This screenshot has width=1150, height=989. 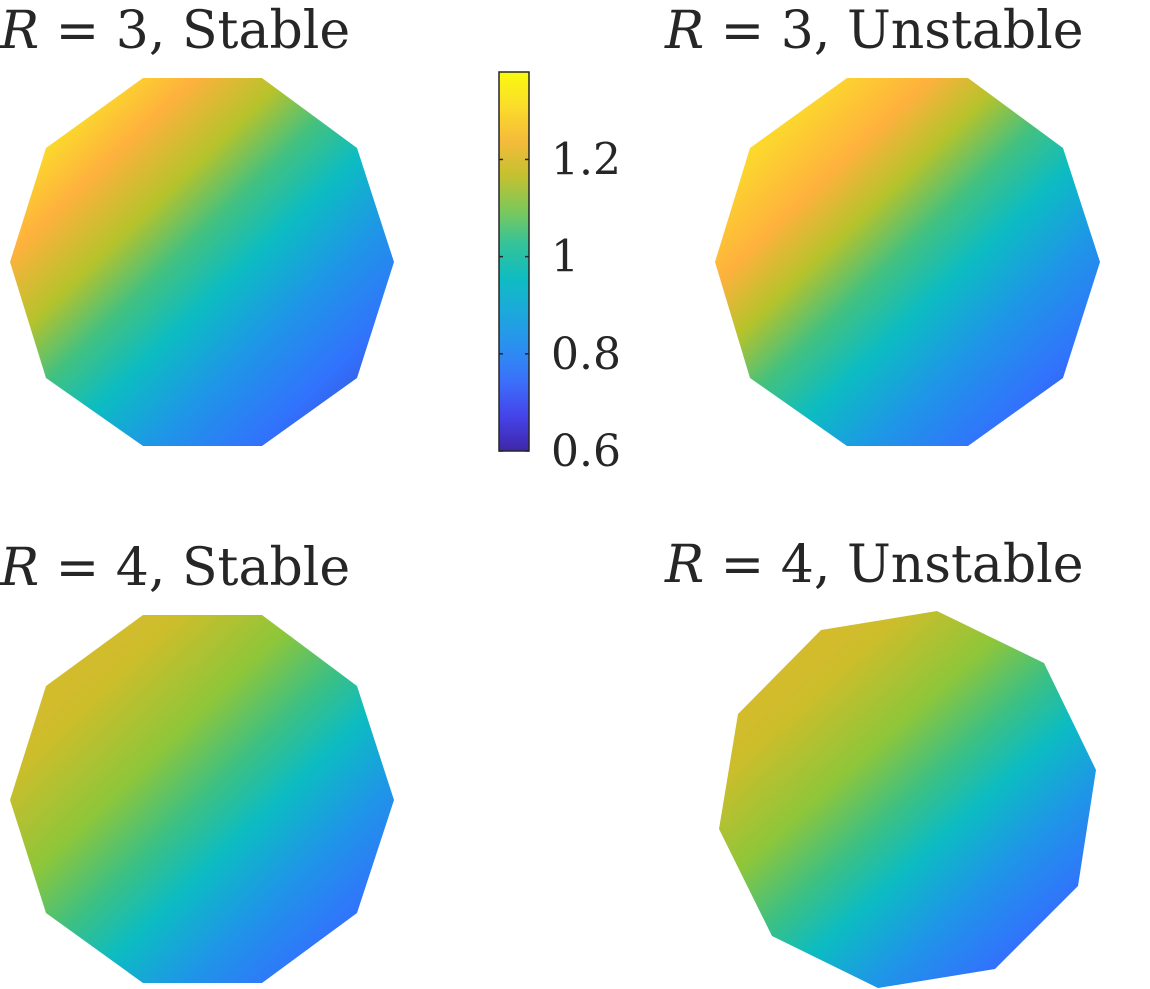 I want to click on panel-title-r4-stable: R = 4, Stable, so click(x=175, y=568).